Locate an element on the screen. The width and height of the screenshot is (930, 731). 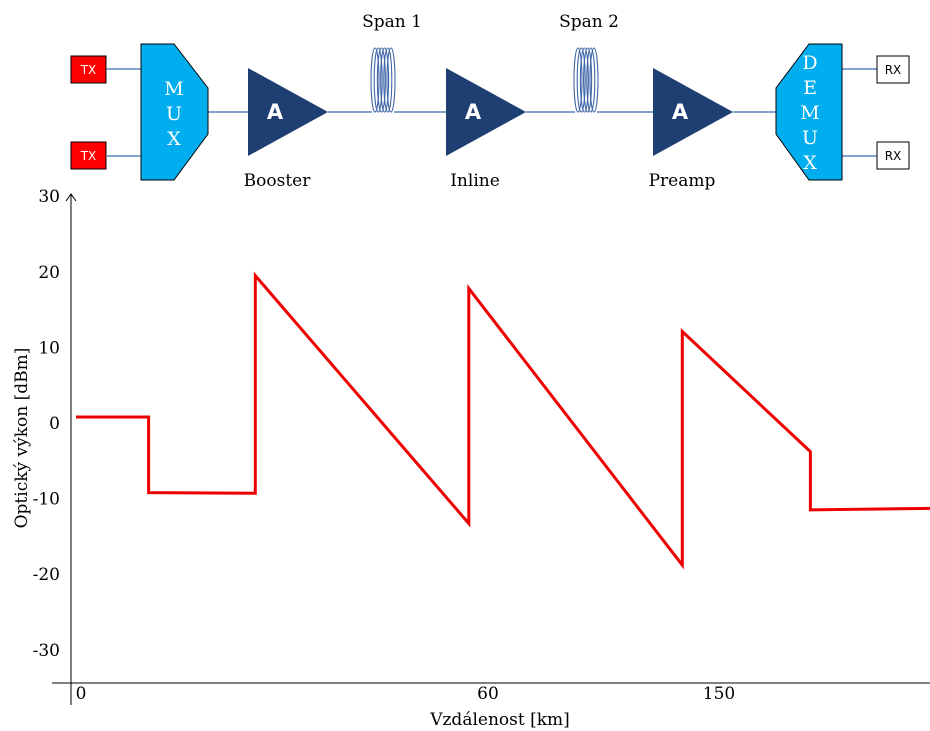
y-tick-labels: 30 20 10 0 -10 -20 -30 is located at coordinates (46, 424).